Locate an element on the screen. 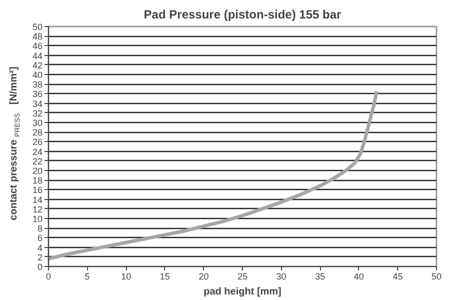 This screenshot has height=300, width=476. y-tick-label: 4 is located at coordinates (40, 247).